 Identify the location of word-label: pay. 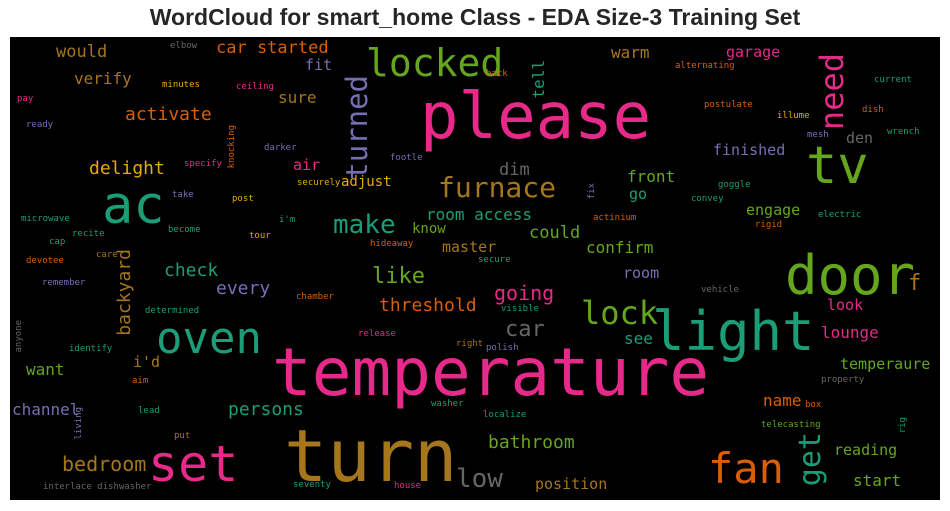
(25, 99).